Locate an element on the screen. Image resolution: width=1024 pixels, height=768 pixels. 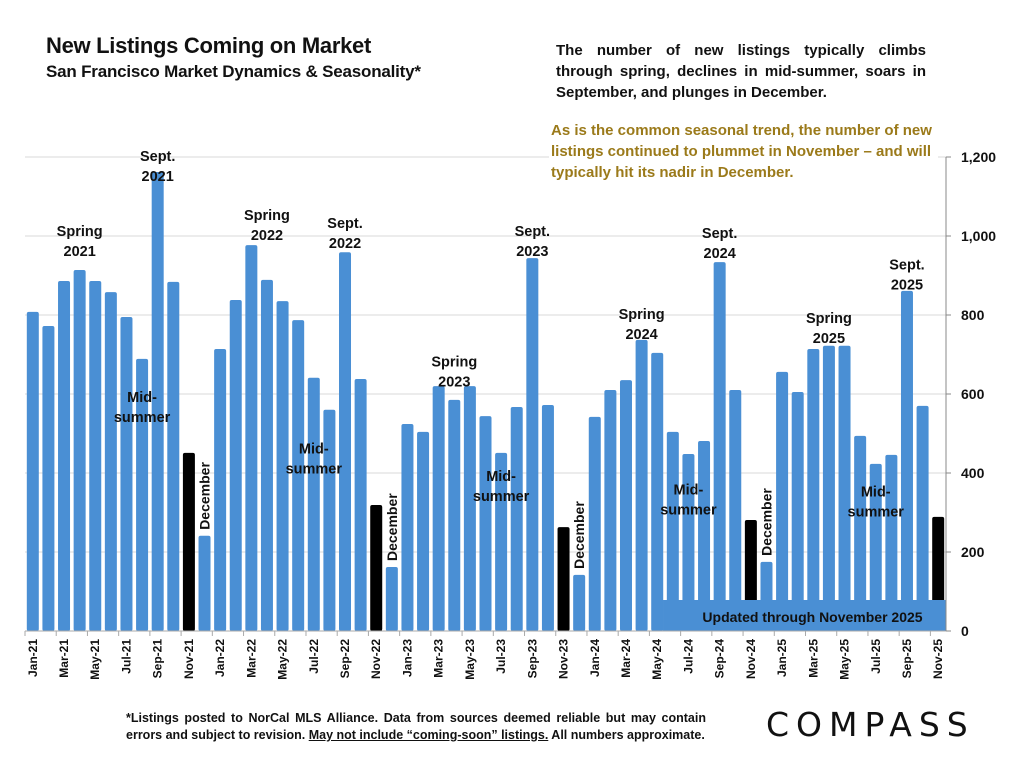
compass-logo: COMPASS is located at coordinates (870, 724).